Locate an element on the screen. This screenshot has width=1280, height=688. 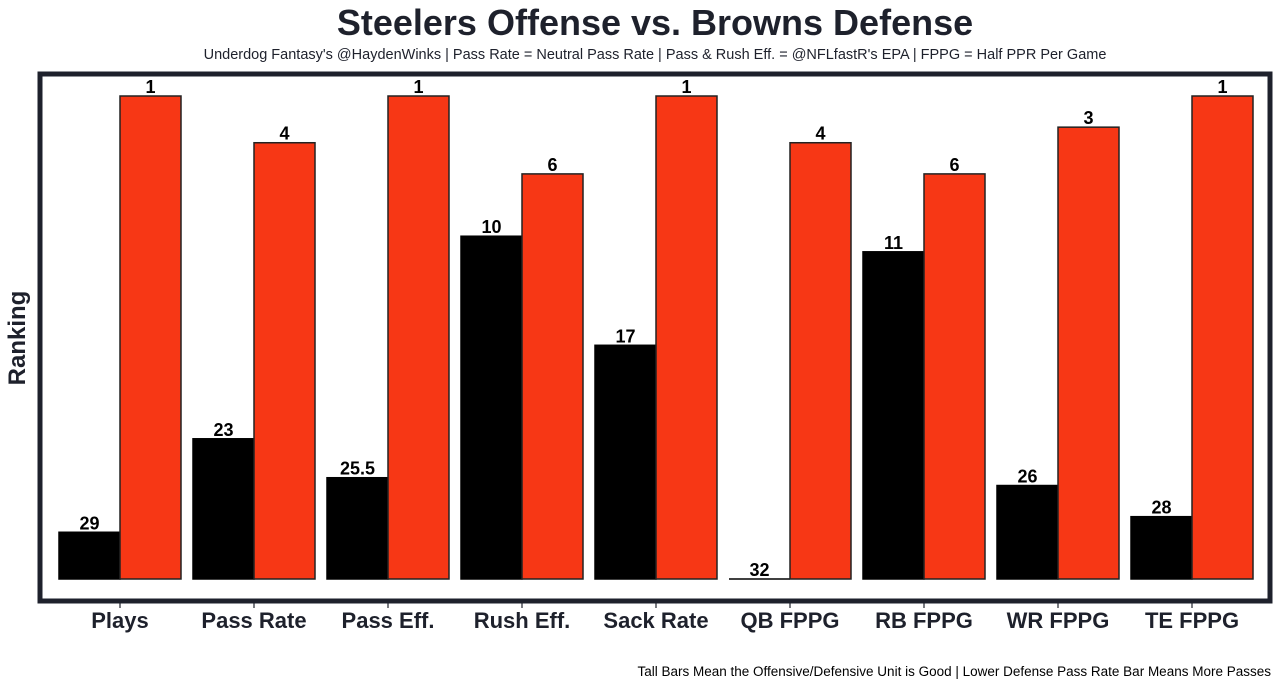
defense-bar-rush-eff is located at coordinates (552, 376).